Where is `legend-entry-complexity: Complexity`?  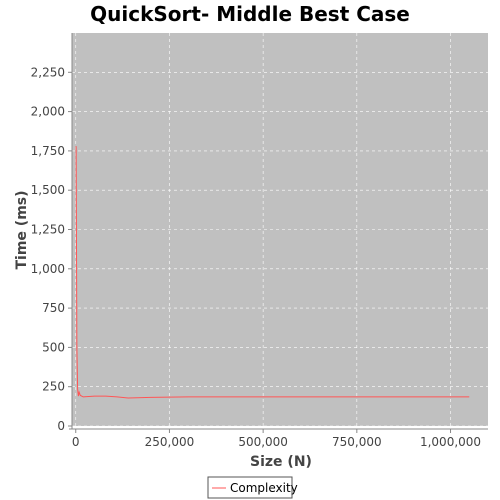
legend-entry-complexity: Complexity is located at coordinates (264, 488).